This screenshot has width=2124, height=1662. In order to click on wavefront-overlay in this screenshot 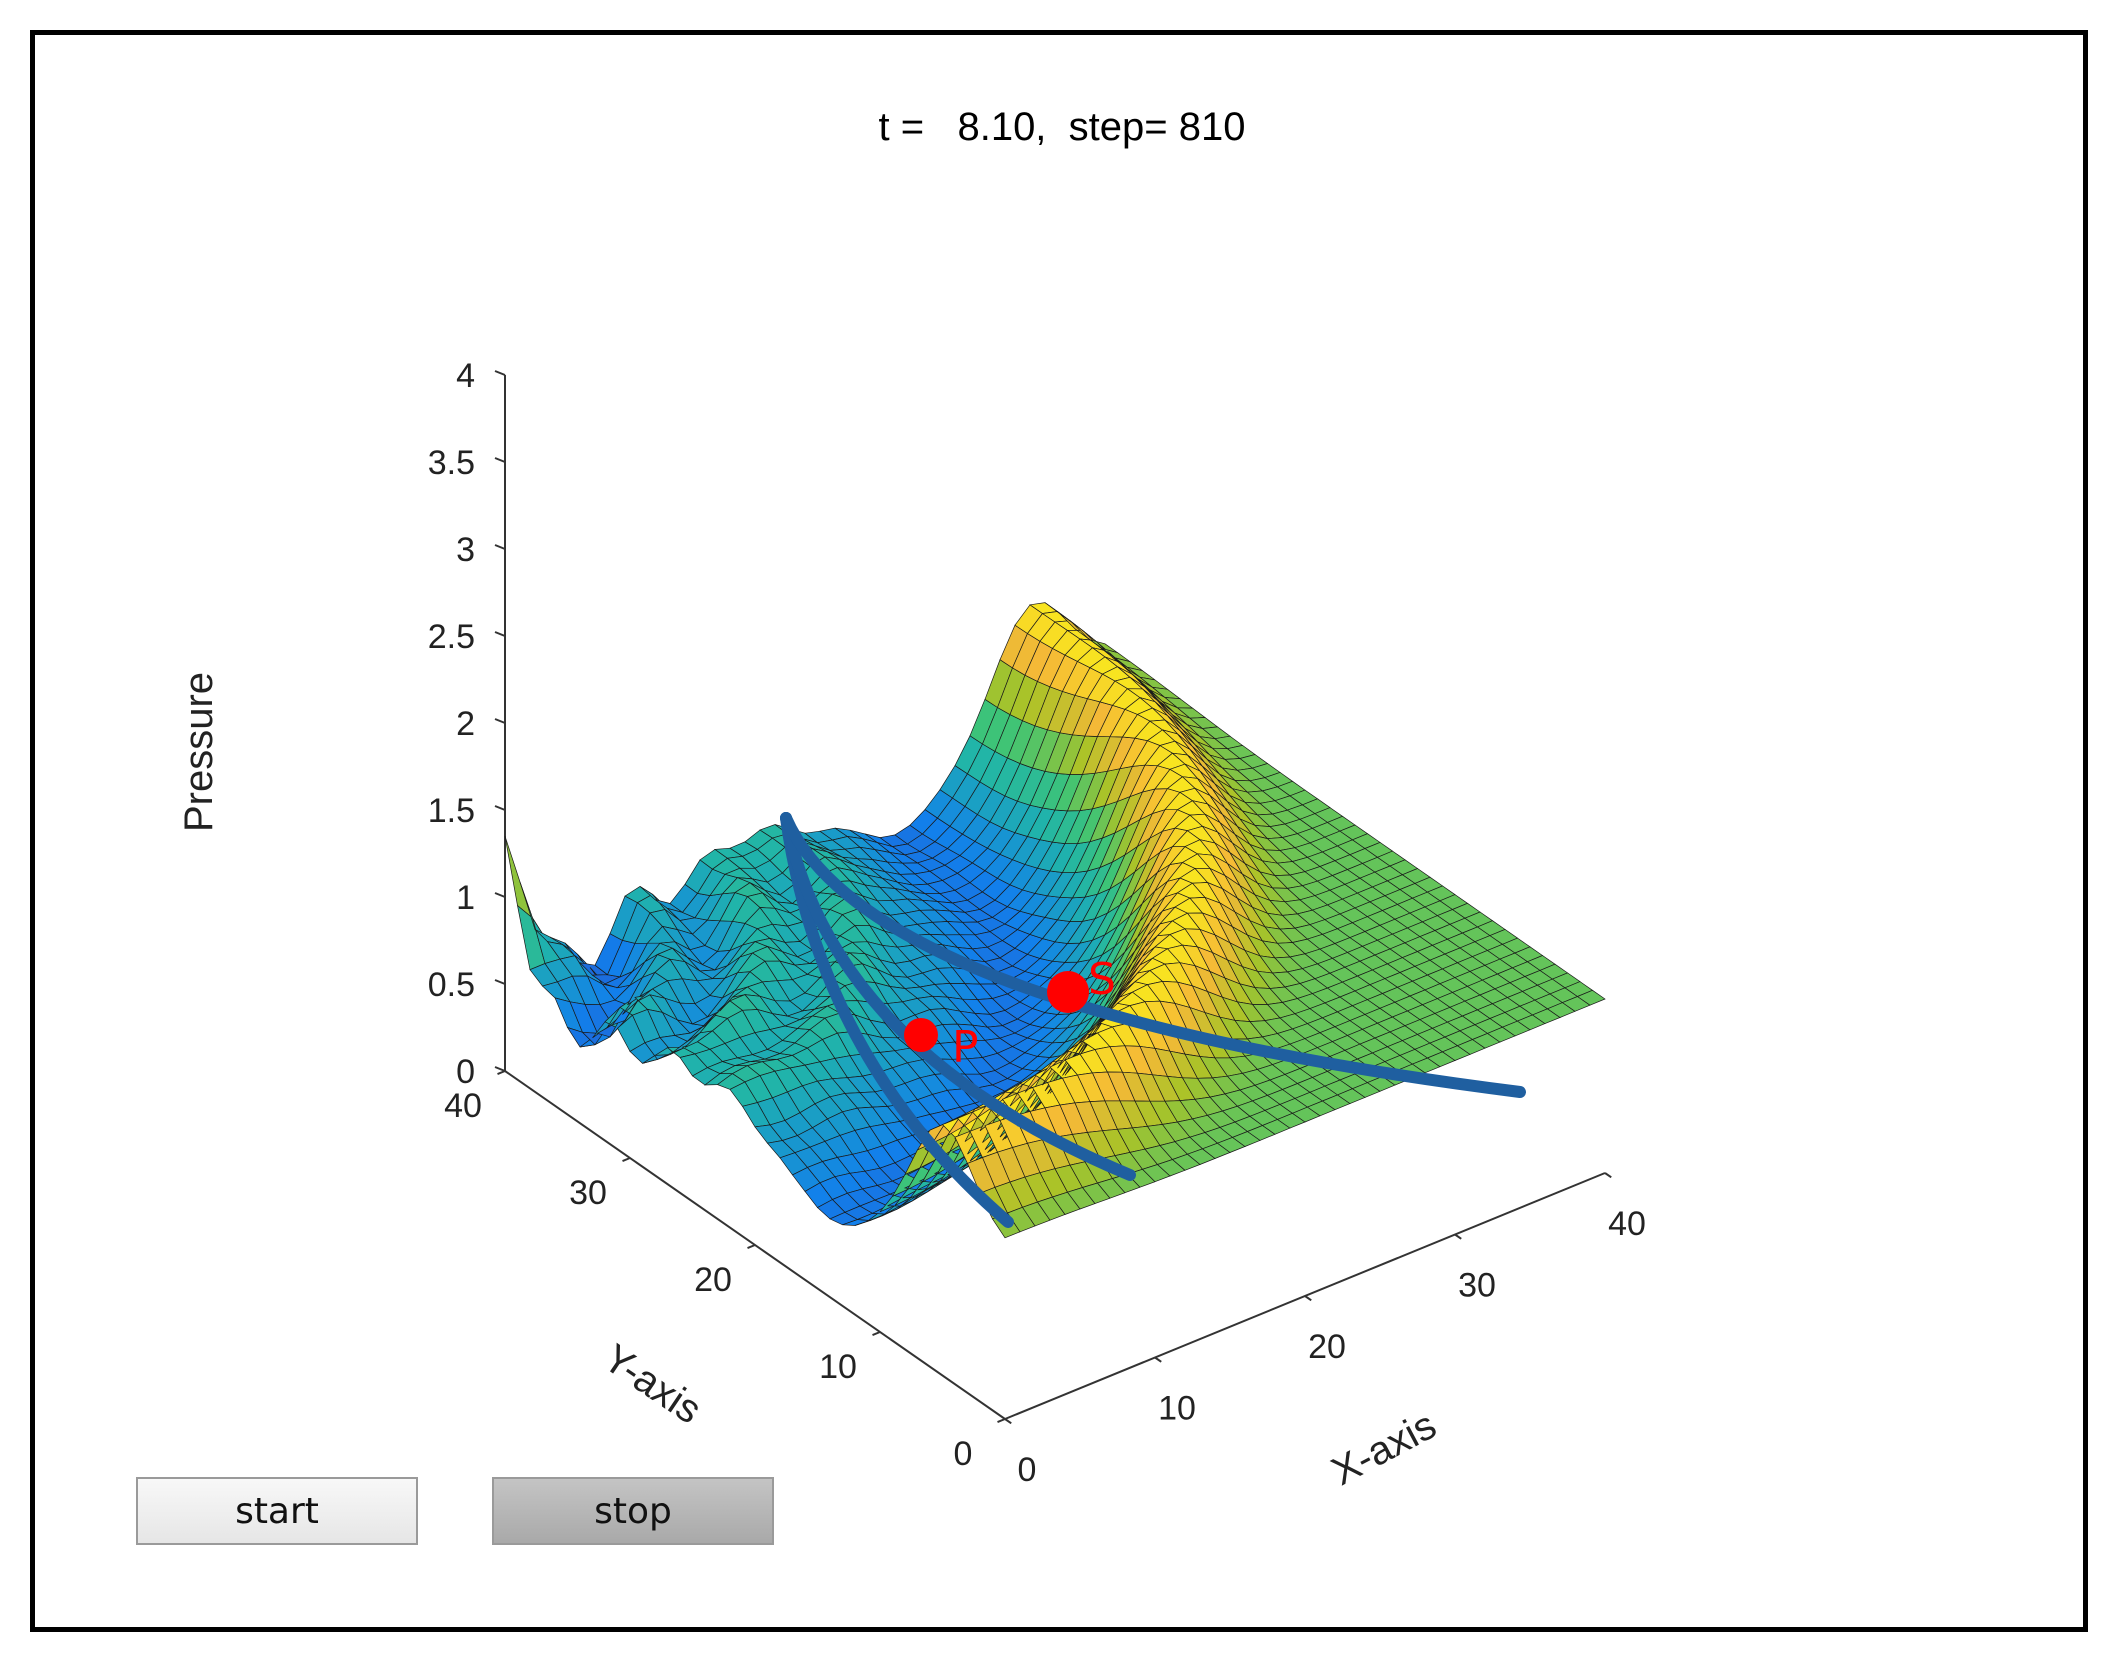, I will do `click(1153, 1020)`.